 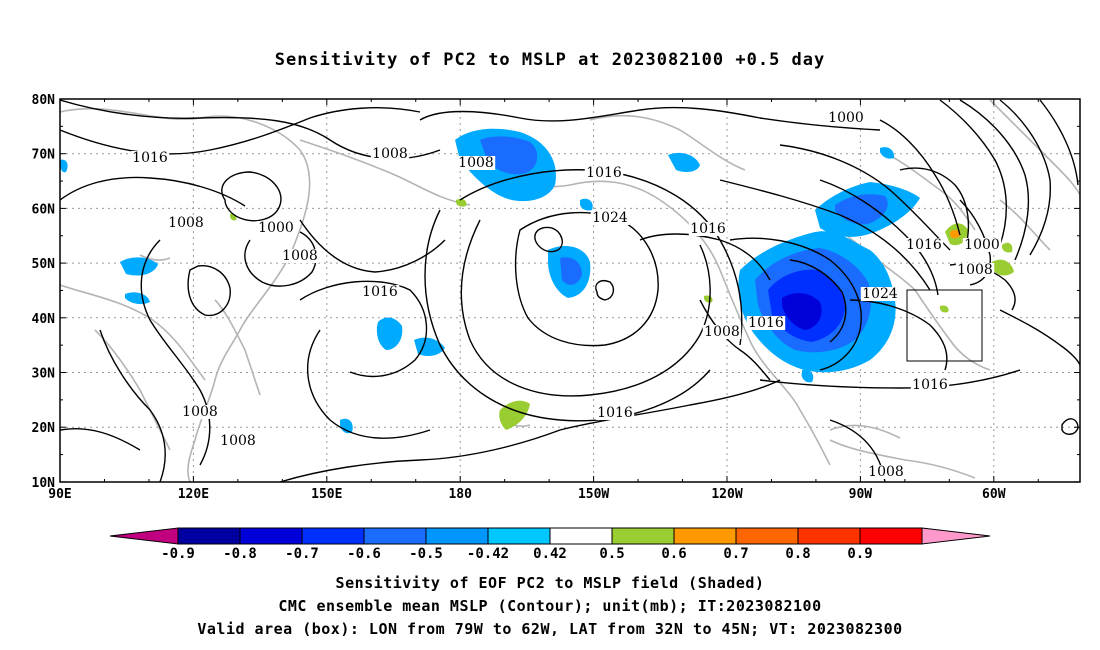 I want to click on lat-label: 30N, so click(x=44, y=374).